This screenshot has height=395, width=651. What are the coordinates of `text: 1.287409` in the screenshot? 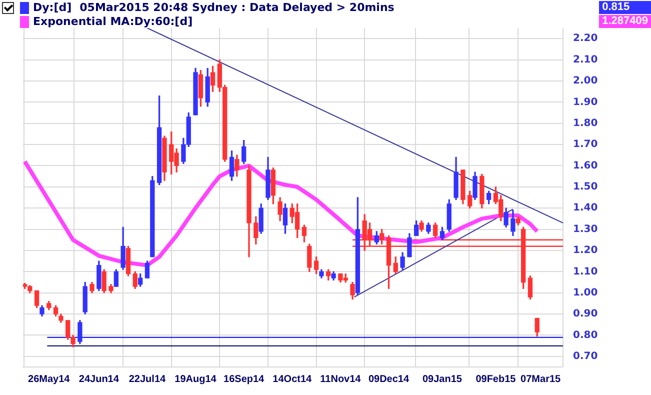 It's located at (625, 21).